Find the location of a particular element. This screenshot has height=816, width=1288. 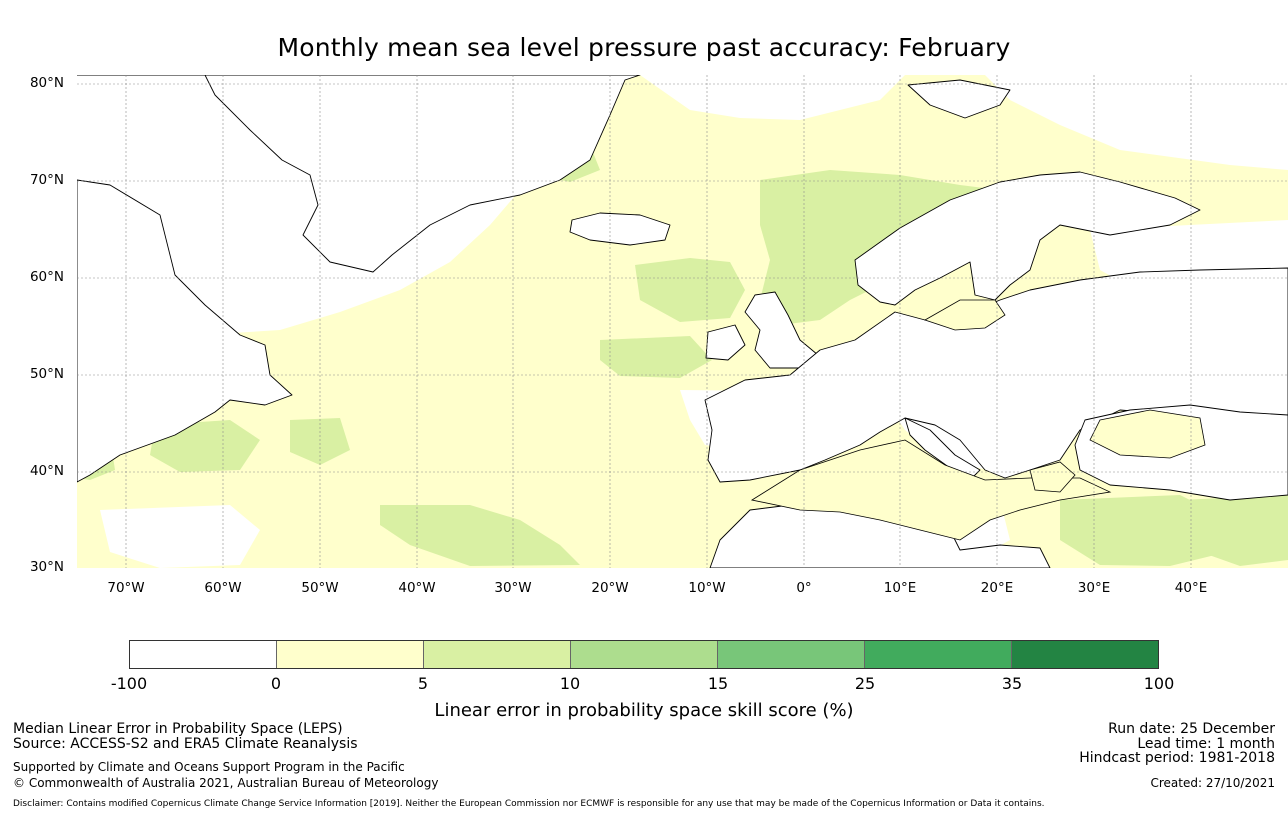

baltic-sea is located at coordinates (965, 315).